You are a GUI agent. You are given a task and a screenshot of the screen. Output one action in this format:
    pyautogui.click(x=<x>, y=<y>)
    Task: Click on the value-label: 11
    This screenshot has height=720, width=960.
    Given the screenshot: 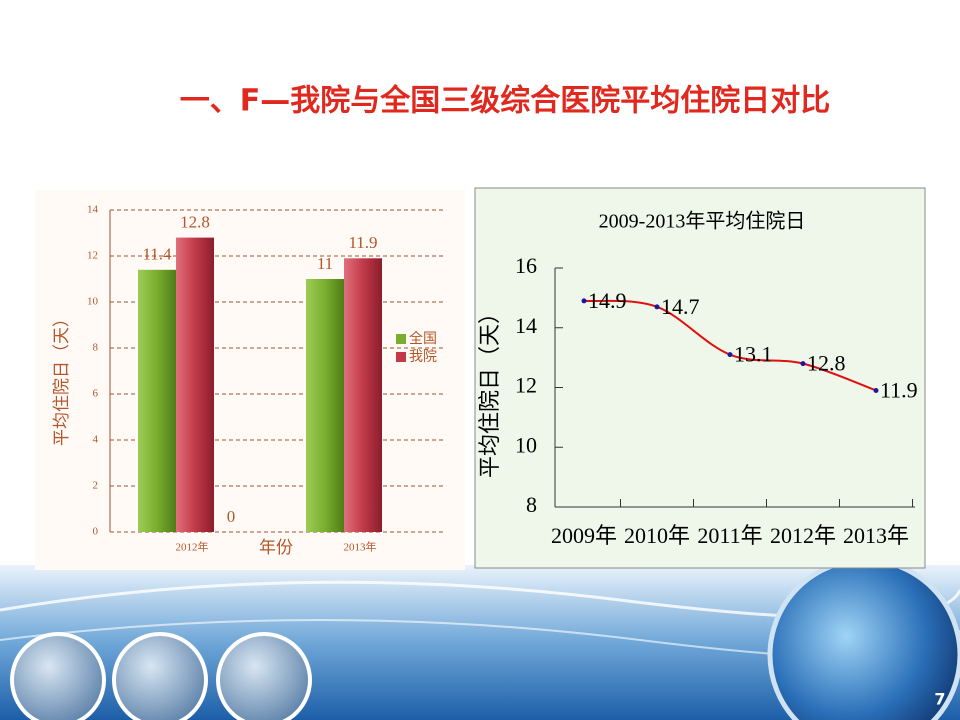 What is the action you would take?
    pyautogui.click(x=325, y=263)
    